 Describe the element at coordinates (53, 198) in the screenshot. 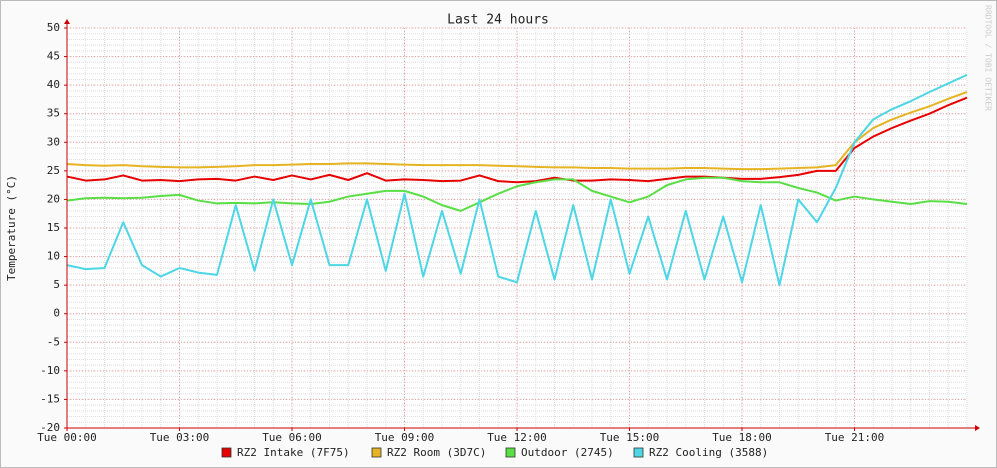

I see `y-tick-label: 20` at that location.